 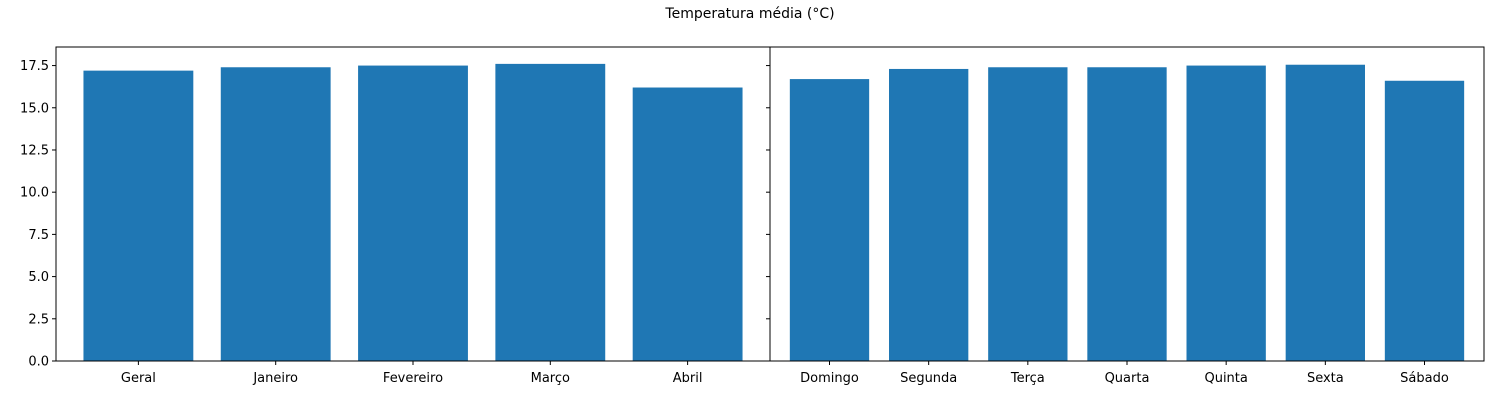 I want to click on bar-fevereiro, so click(x=413, y=213).